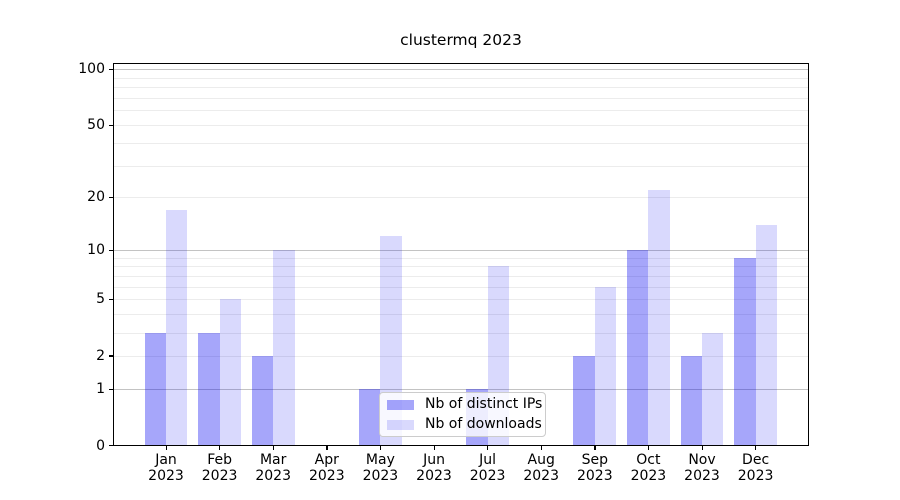  I want to click on y-tick-label-100: 100, so click(91, 69).